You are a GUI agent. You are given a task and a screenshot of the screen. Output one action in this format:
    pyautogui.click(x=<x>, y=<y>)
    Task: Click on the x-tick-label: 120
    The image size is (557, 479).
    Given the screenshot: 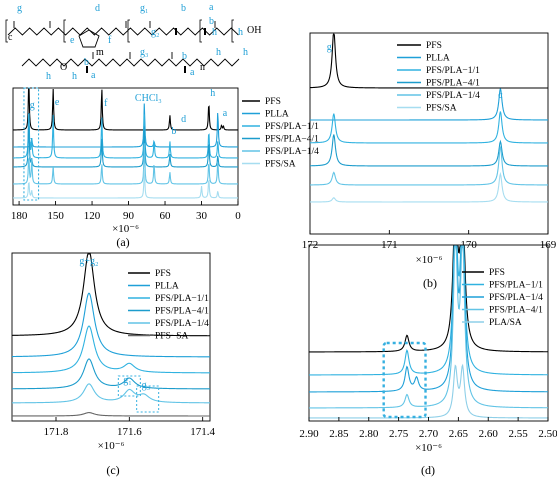 What is the action you would take?
    pyautogui.click(x=92, y=216)
    